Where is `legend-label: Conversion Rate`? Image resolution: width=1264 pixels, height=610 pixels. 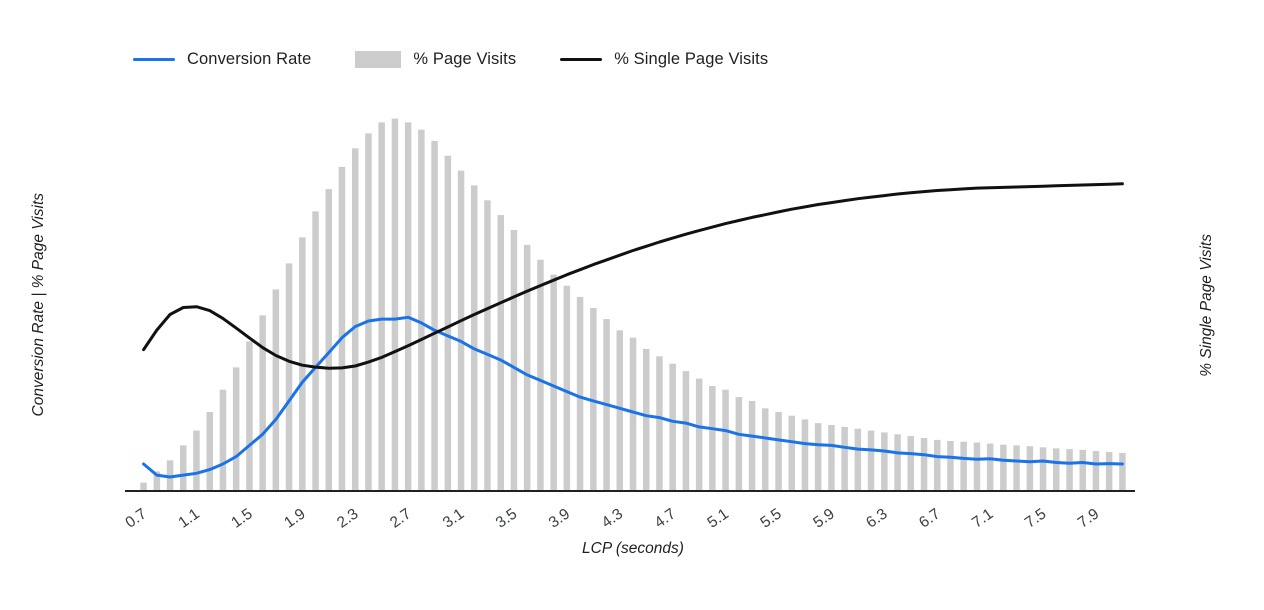 legend-label: Conversion Rate is located at coordinates (249, 59).